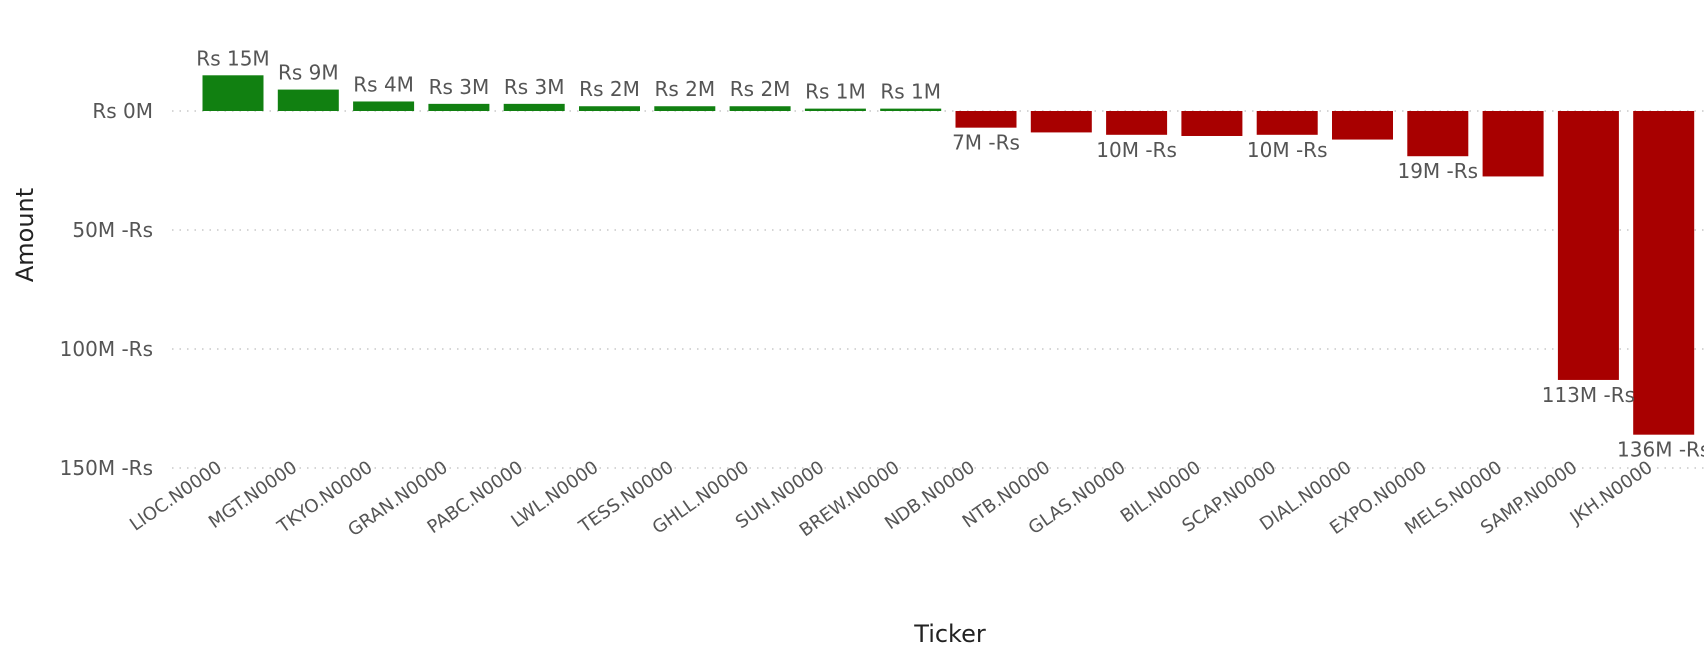  What do you see at coordinates (986, 143) in the screenshot?
I see `data-label: 7M -Rs` at bounding box center [986, 143].